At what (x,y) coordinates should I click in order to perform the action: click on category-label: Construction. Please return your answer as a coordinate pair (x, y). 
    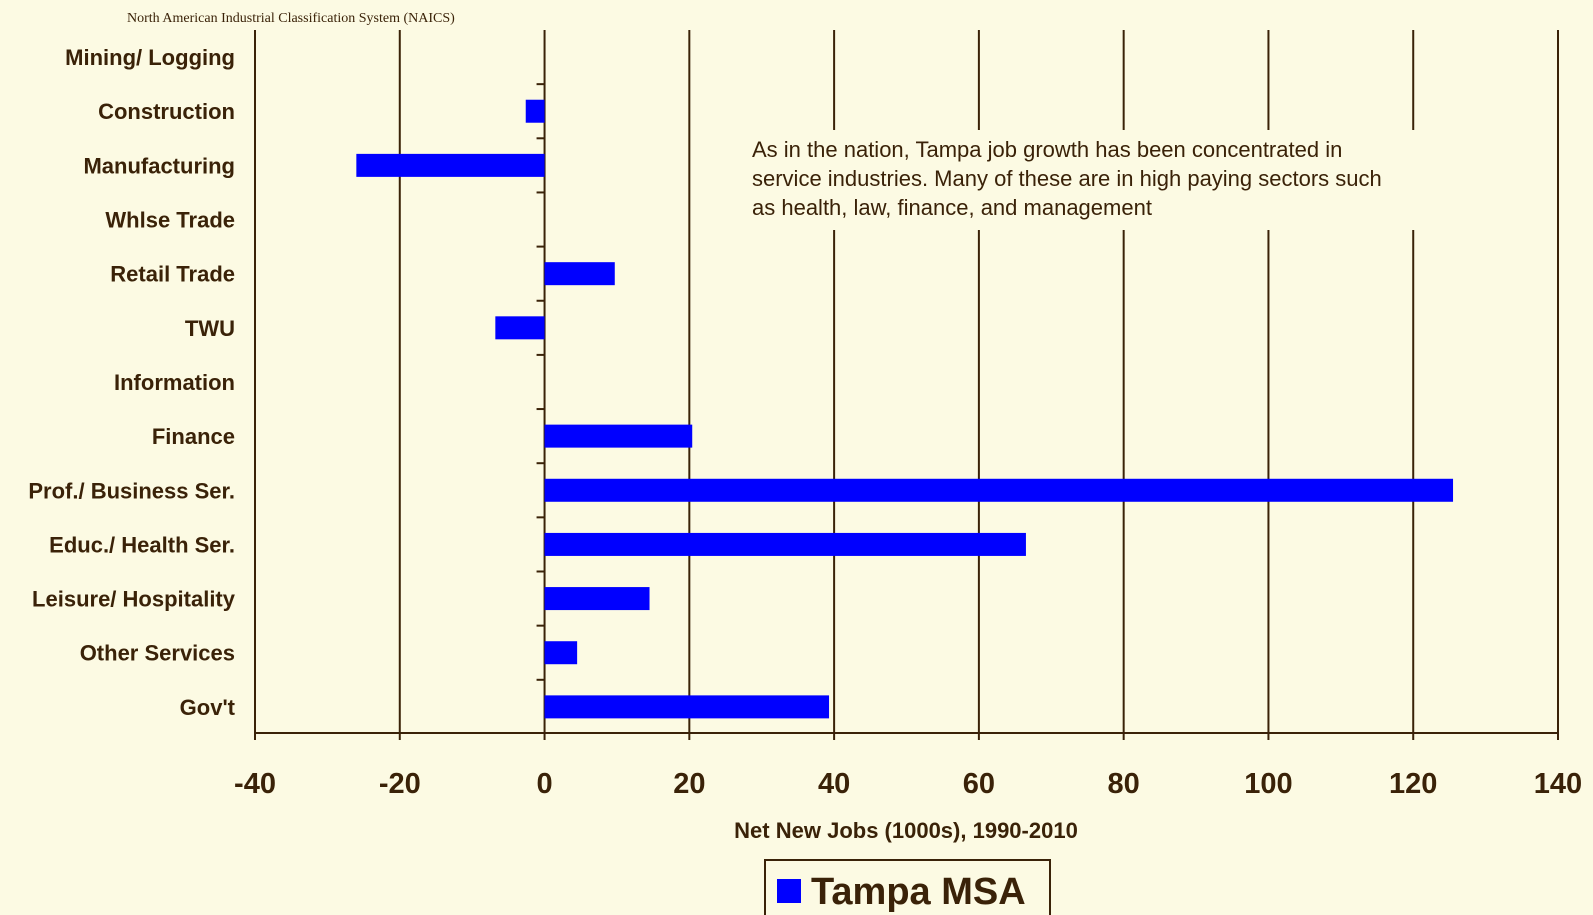
    Looking at the image, I should click on (166, 111).